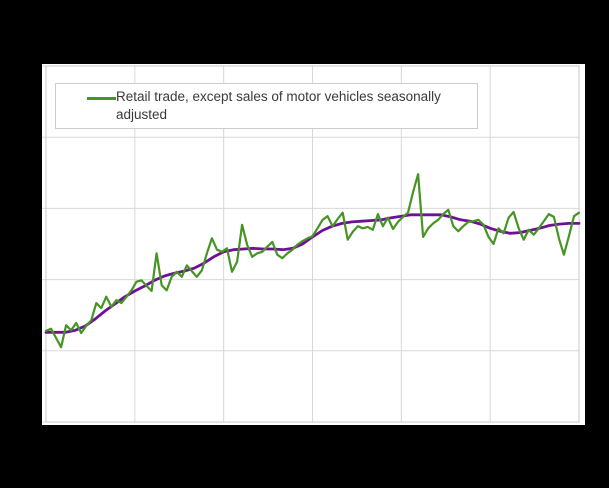  I want to click on legend-label-line2: adjusted, so click(142, 114).